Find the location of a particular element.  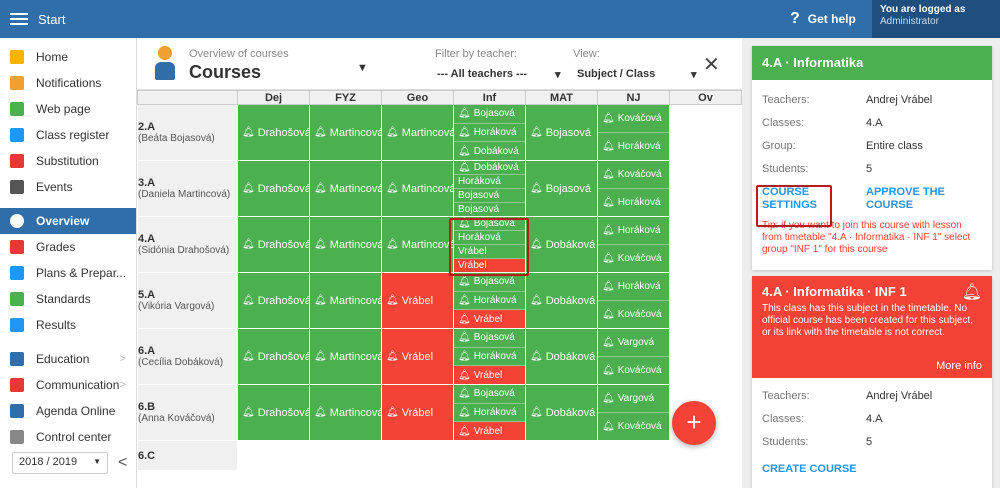

sidebar-item-overview: Overview is located at coordinates (68, 221).